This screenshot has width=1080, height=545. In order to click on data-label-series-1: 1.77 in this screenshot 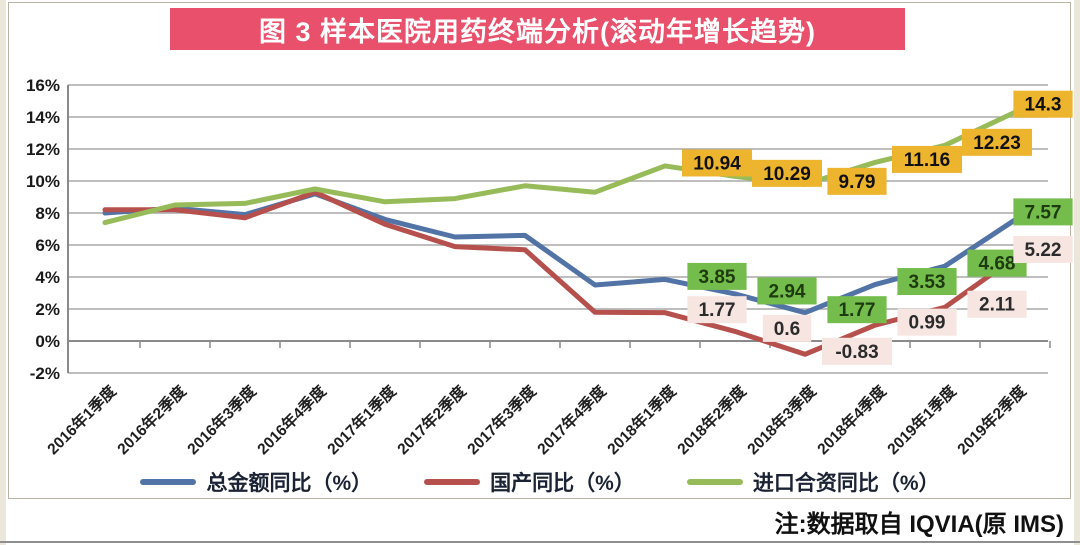, I will do `click(717, 310)`.